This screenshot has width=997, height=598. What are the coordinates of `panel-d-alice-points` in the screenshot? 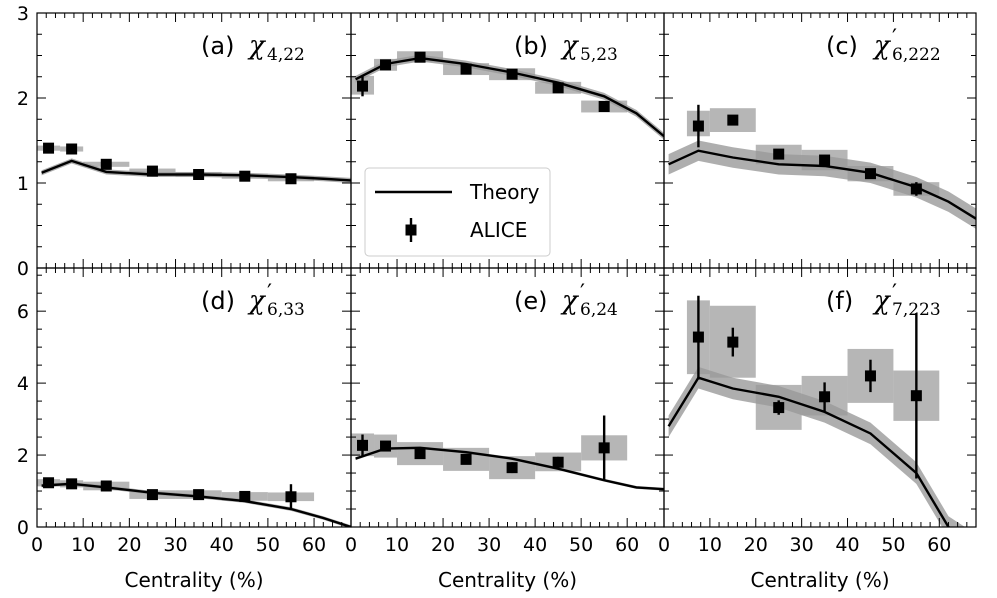 It's located at (170, 493).